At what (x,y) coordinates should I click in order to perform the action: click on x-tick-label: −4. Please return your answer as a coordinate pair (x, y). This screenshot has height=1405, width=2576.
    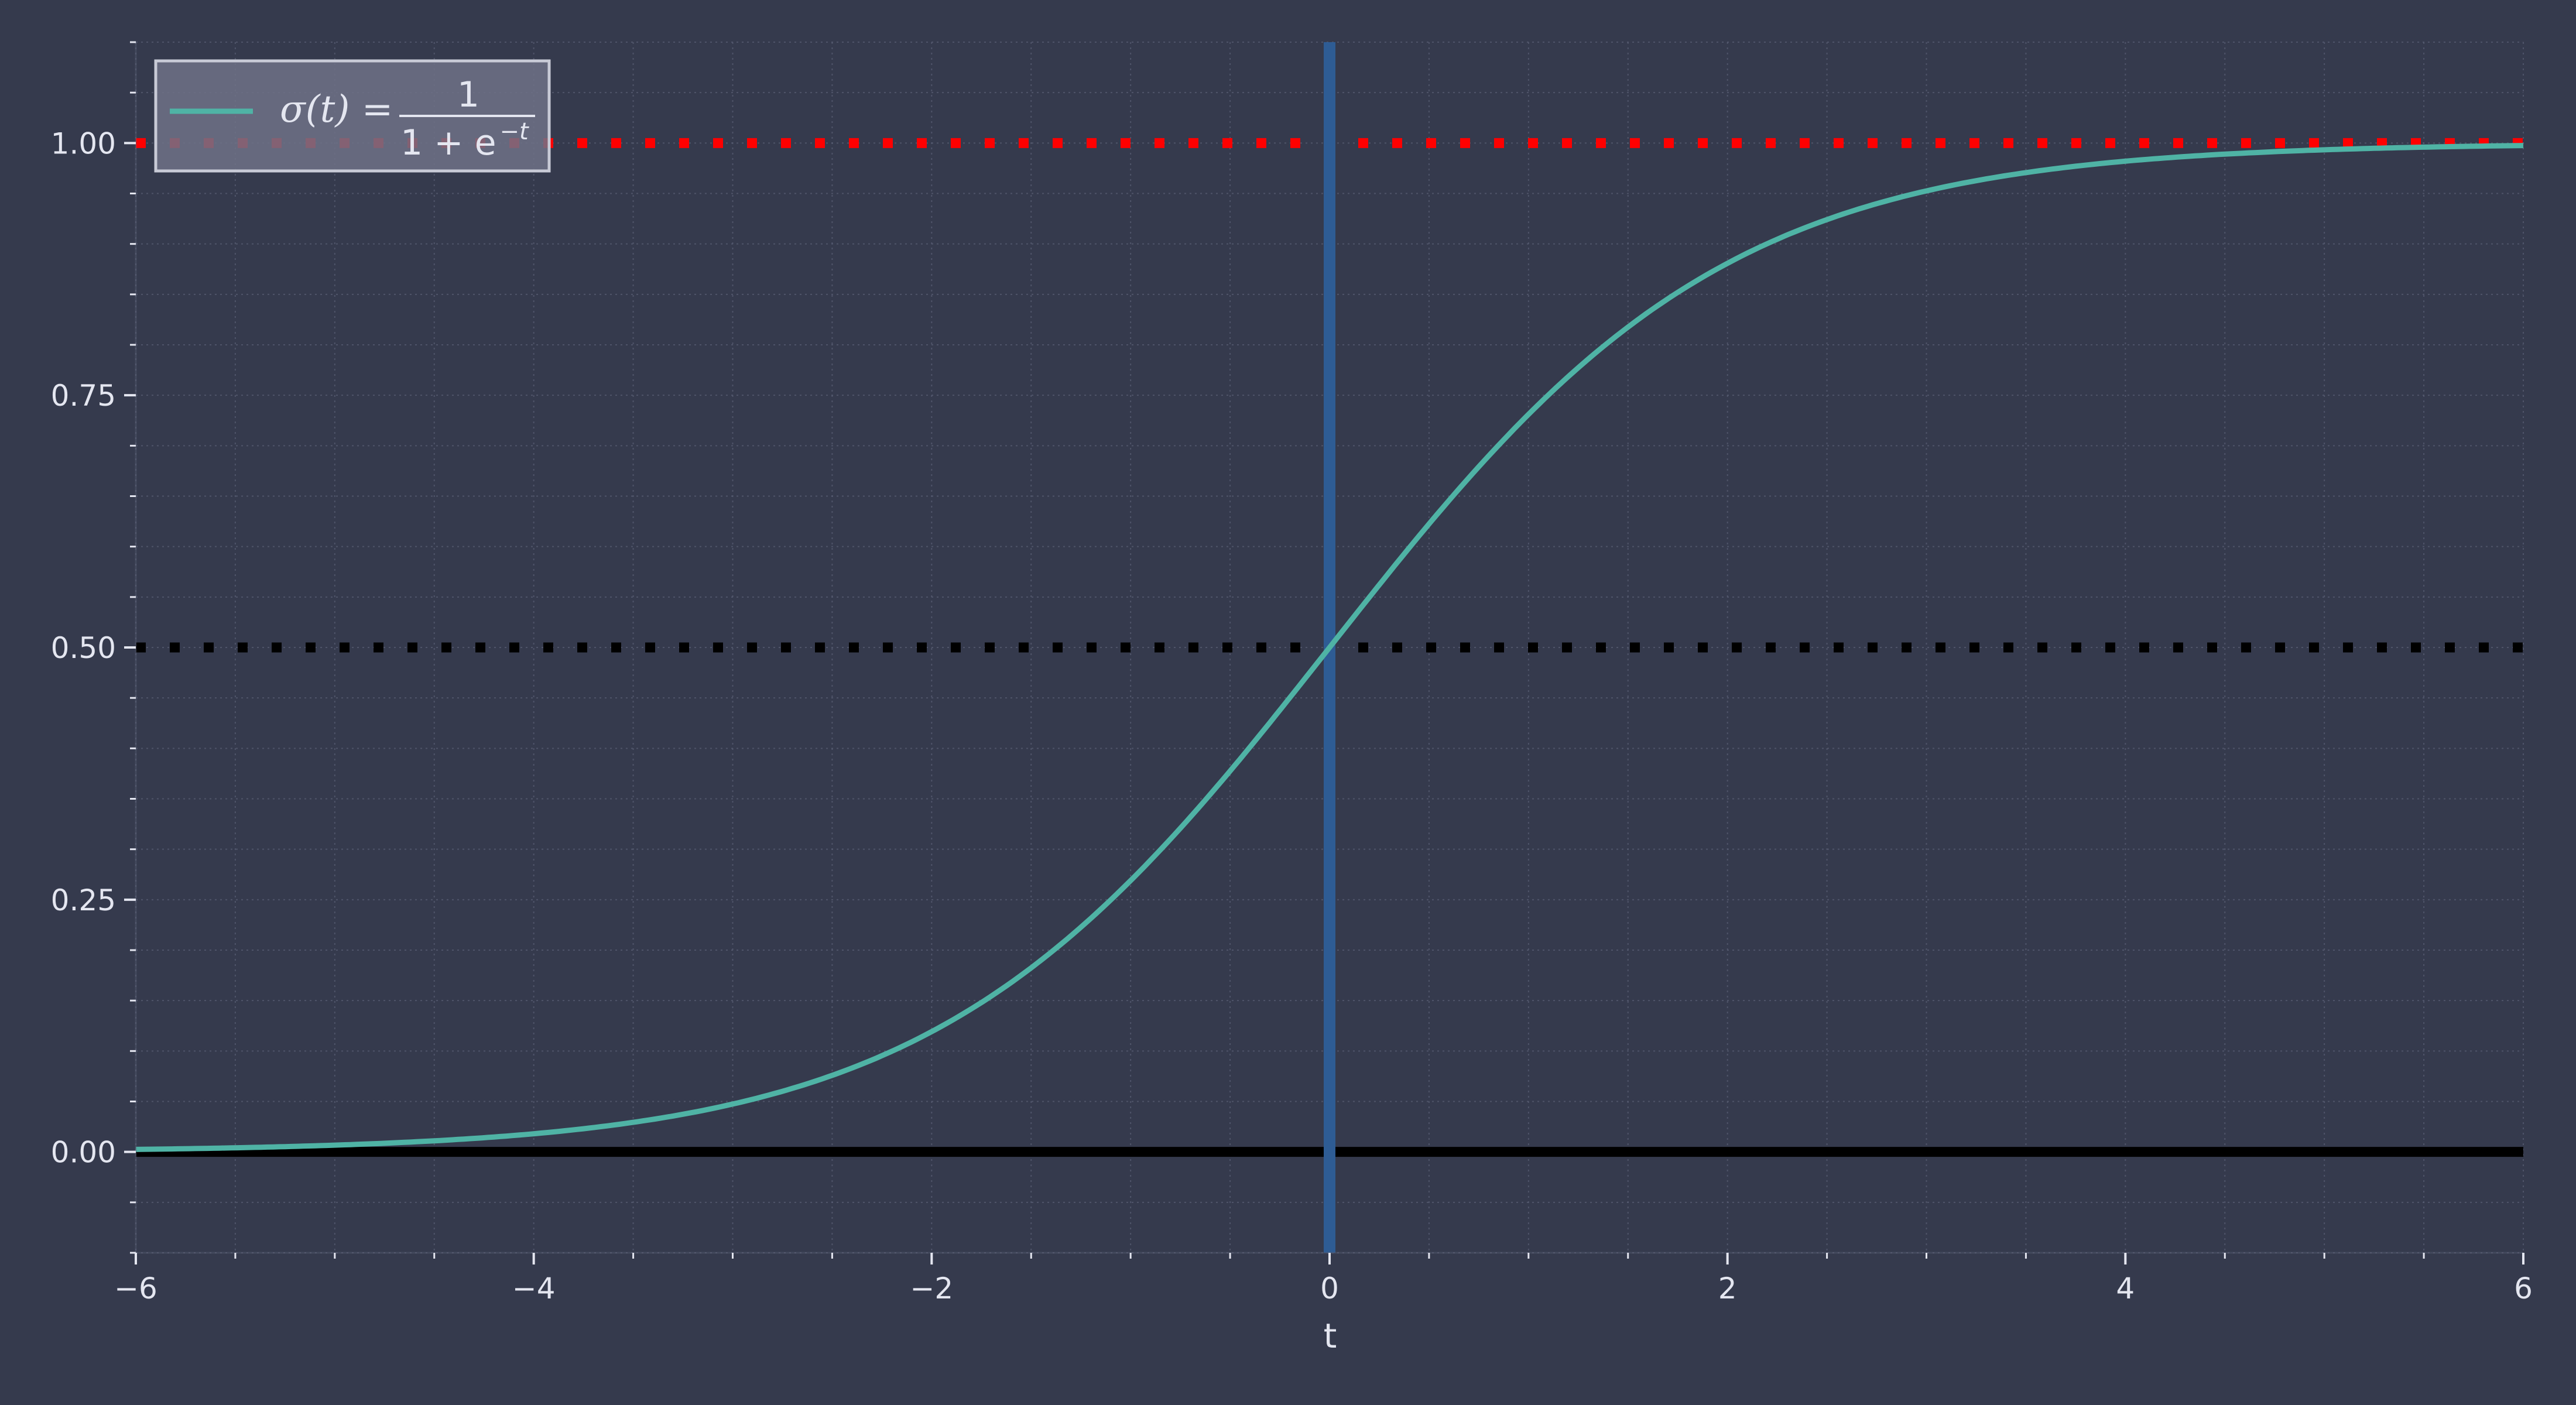
    Looking at the image, I should click on (534, 1288).